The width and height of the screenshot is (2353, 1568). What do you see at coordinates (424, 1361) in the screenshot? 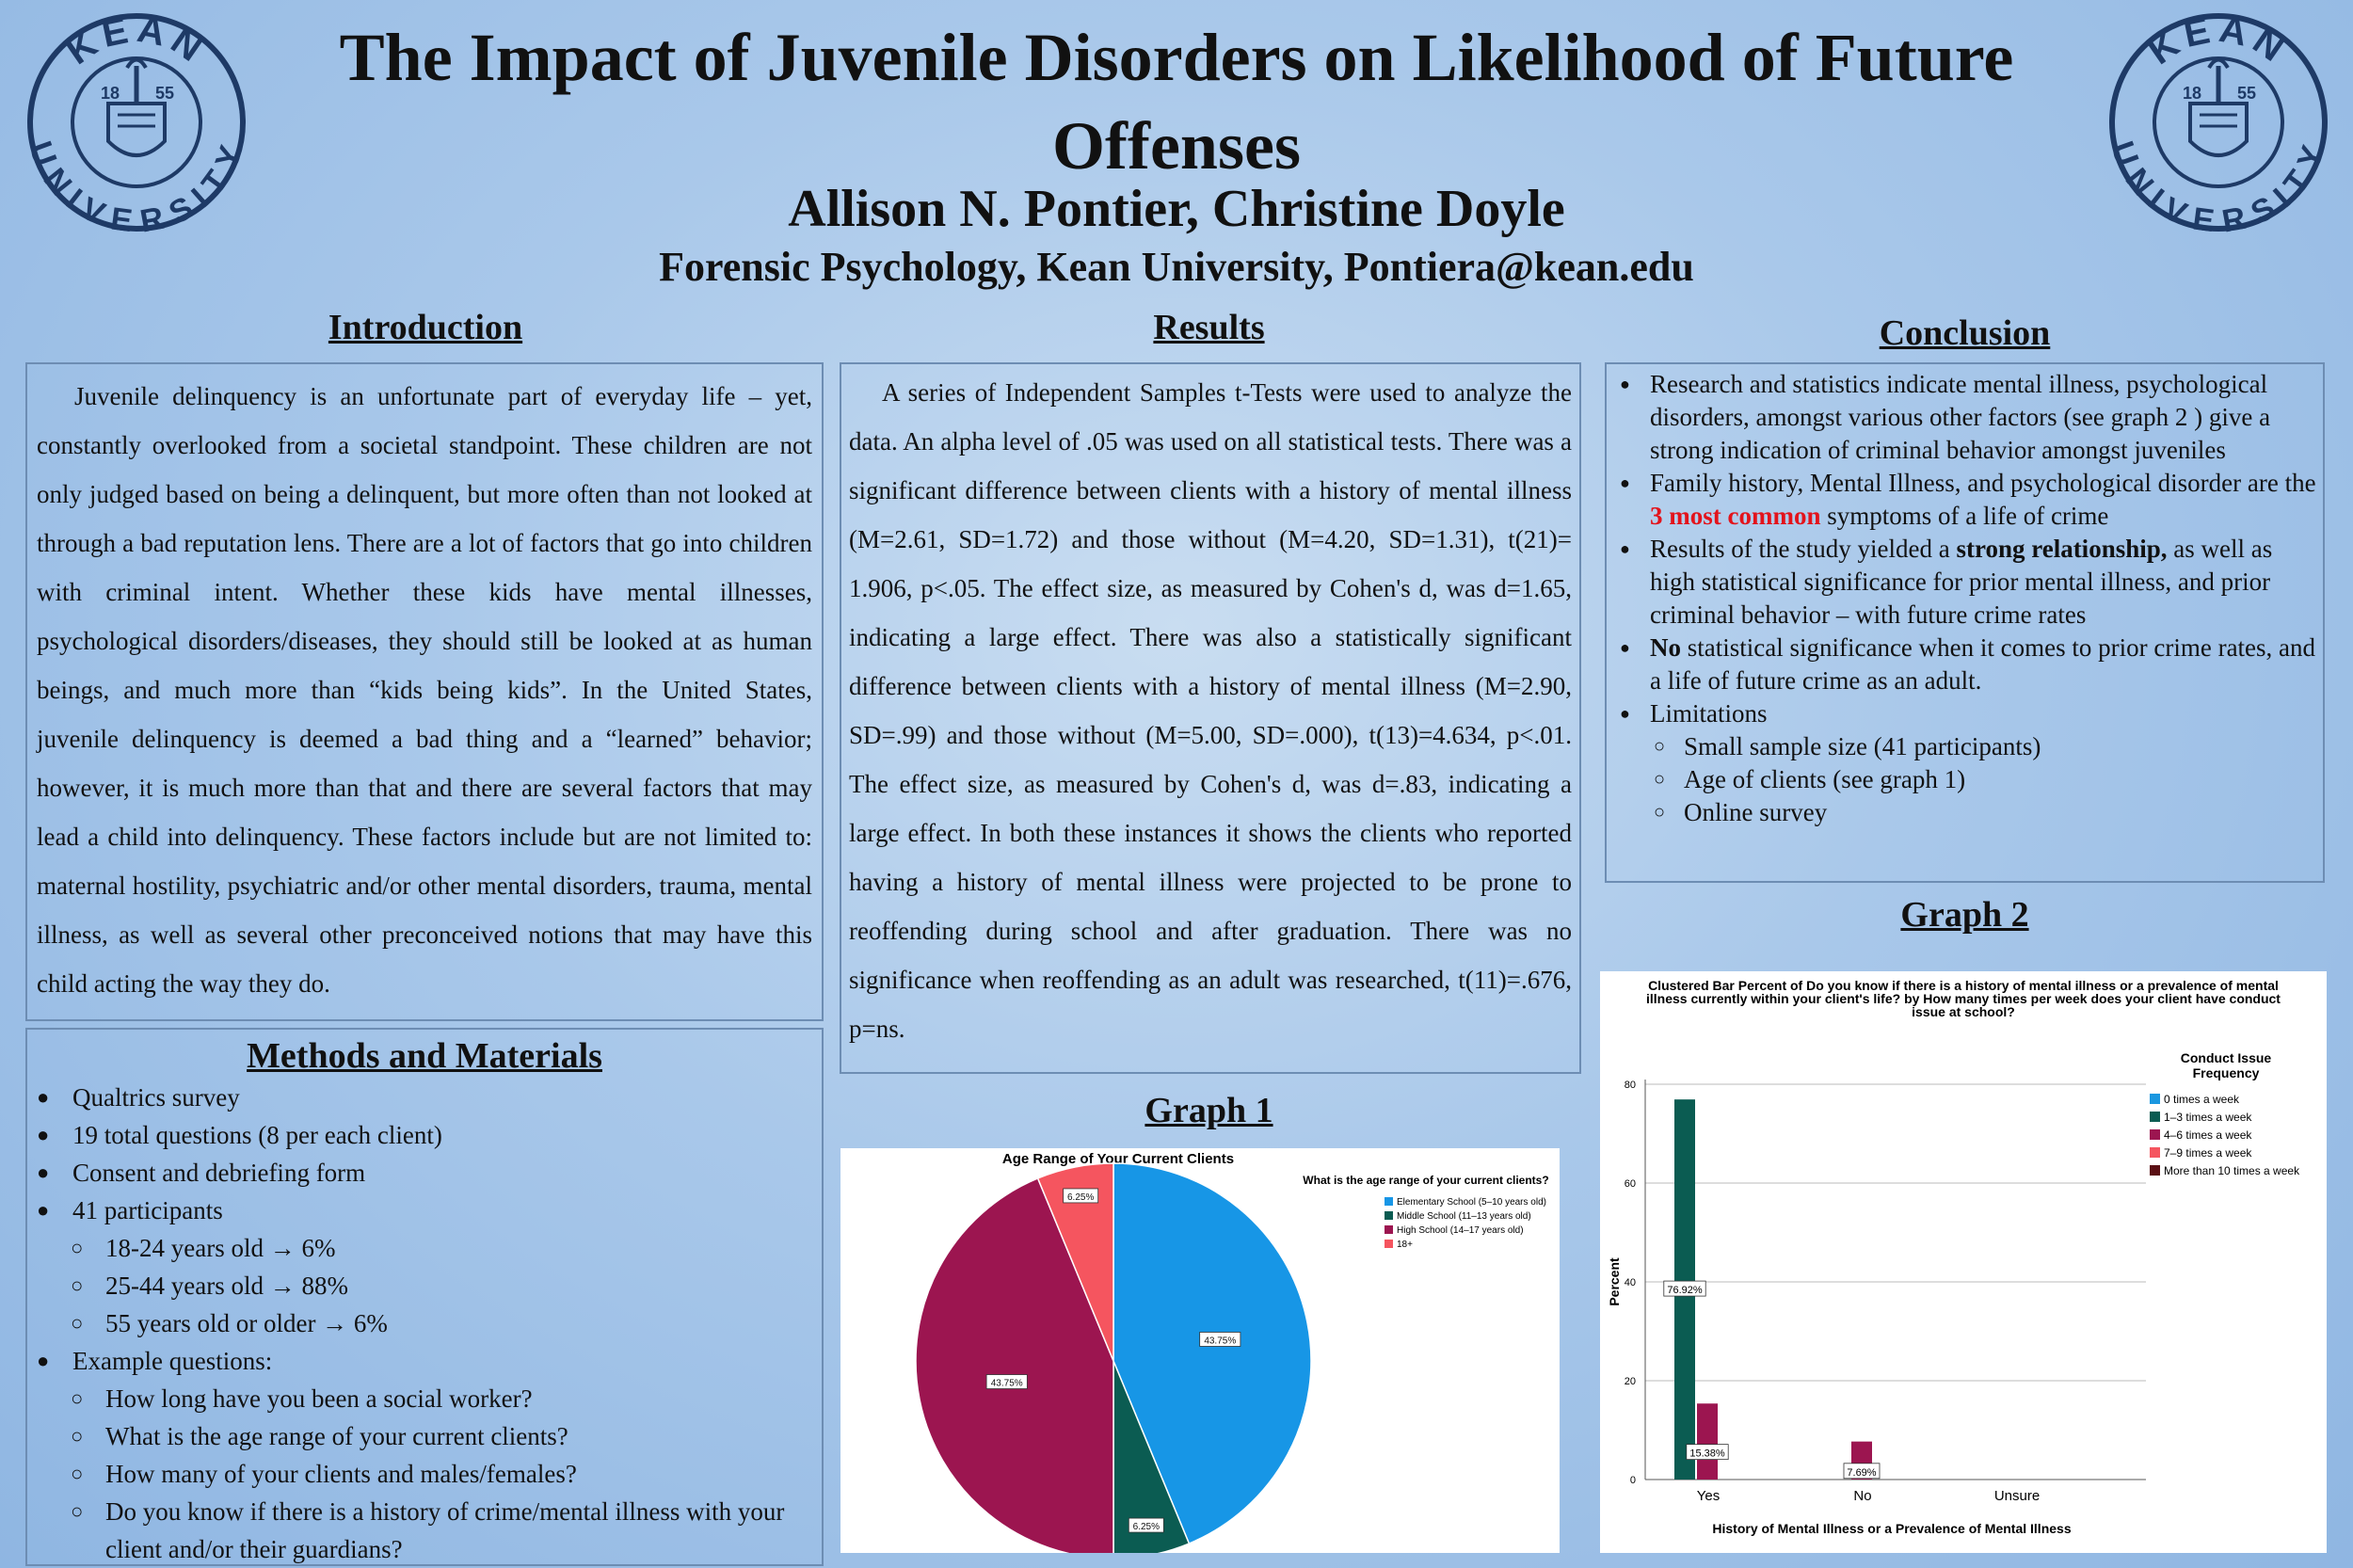
I see `methods-item: Example questions:` at bounding box center [424, 1361].